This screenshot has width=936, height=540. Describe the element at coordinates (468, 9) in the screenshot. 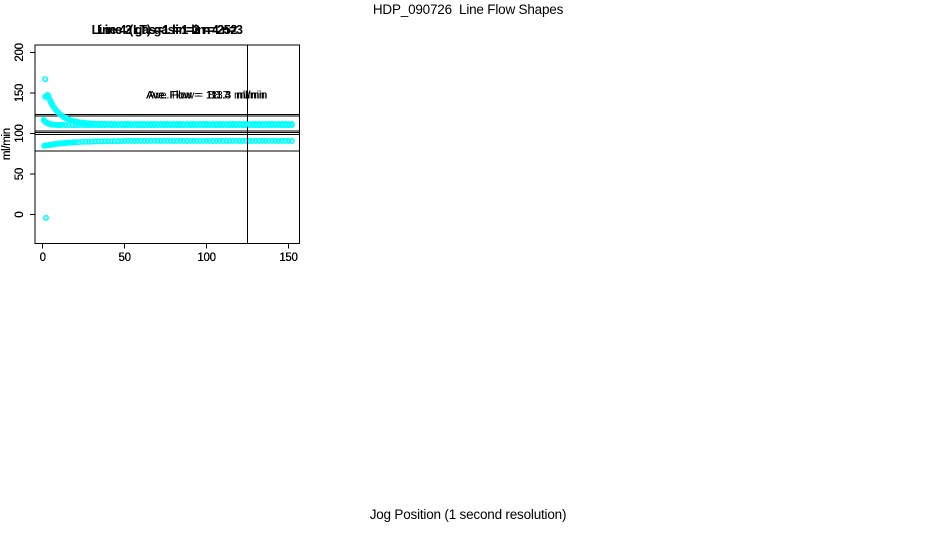

I see `figure-title: HDP_090726 Line Flow Shapes` at that location.